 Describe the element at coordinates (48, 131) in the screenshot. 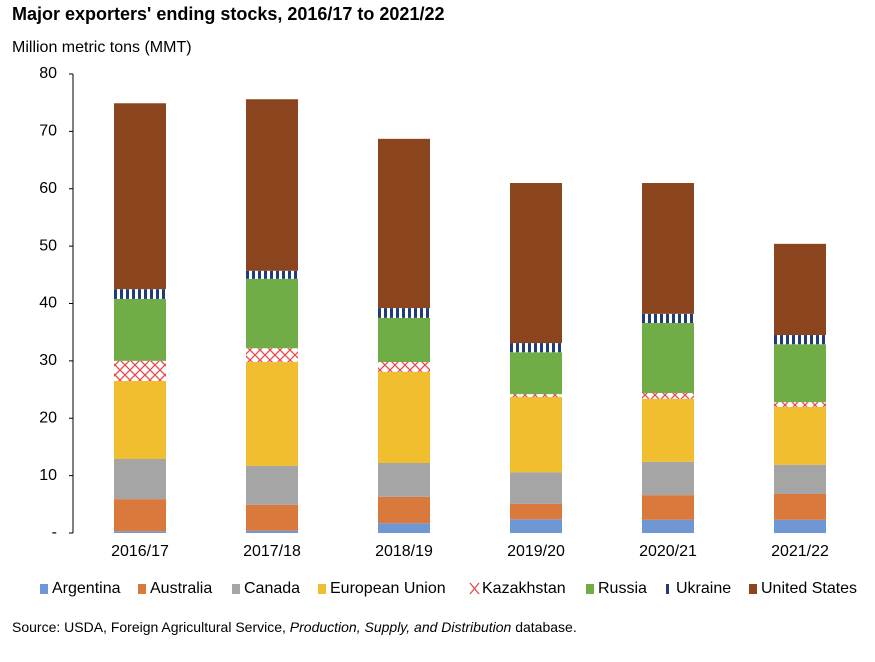

I see `y-tick-label: 70` at that location.